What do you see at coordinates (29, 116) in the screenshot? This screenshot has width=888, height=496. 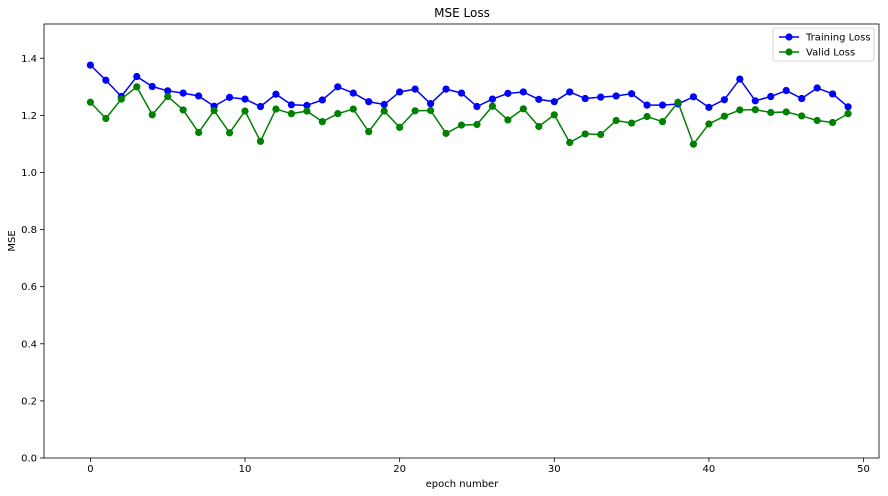 I see `y-tick-label: 1.2` at bounding box center [29, 116].